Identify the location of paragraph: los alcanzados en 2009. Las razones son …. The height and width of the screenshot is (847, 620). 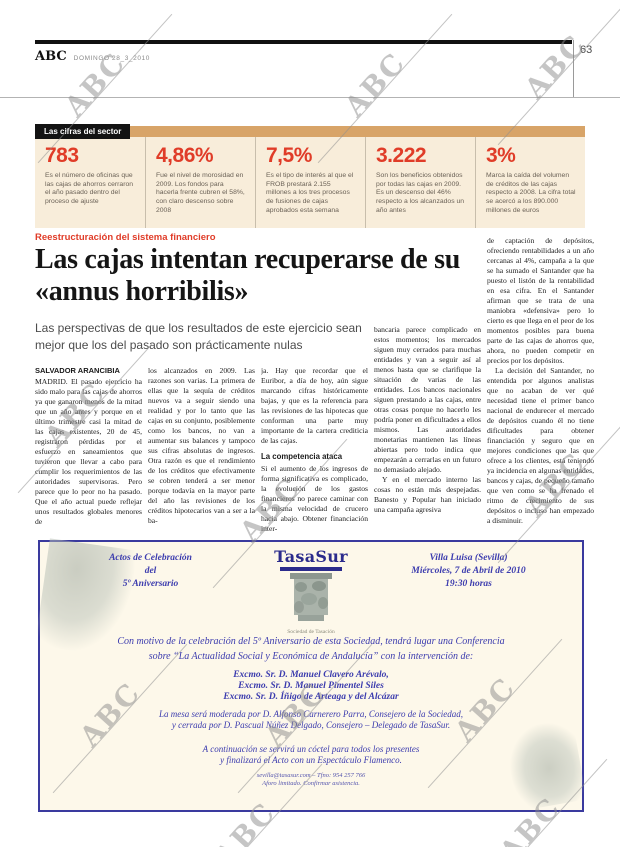
(201, 445).